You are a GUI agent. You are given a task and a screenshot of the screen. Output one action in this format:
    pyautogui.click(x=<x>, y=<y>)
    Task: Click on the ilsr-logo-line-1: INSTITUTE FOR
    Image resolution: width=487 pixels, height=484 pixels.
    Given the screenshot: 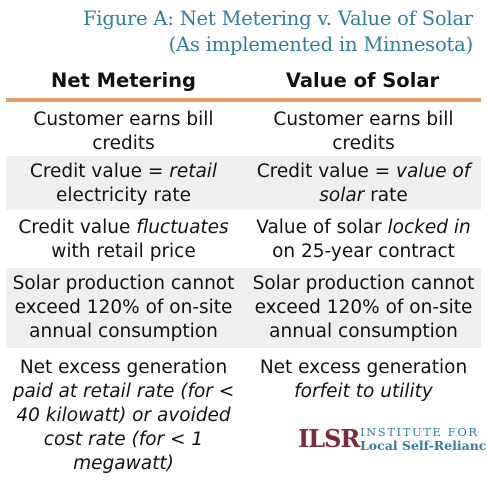 What is the action you would take?
    pyautogui.click(x=419, y=432)
    